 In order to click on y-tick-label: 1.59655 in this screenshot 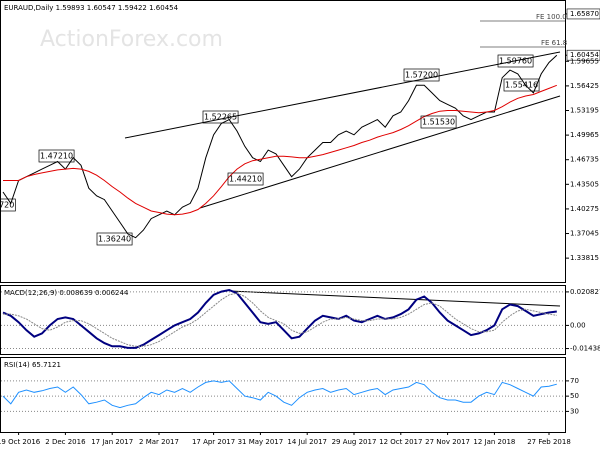, I will do `click(584, 61)`.